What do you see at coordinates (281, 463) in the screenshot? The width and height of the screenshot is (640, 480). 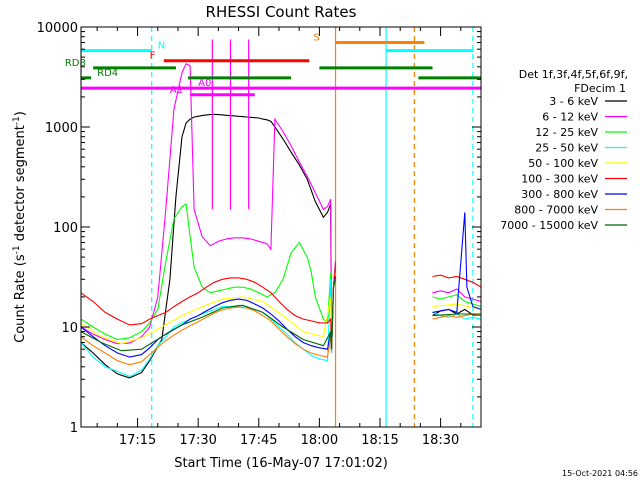 I see `x-axis-label: Start Time (16-May-07 17:01:02)` at bounding box center [281, 463].